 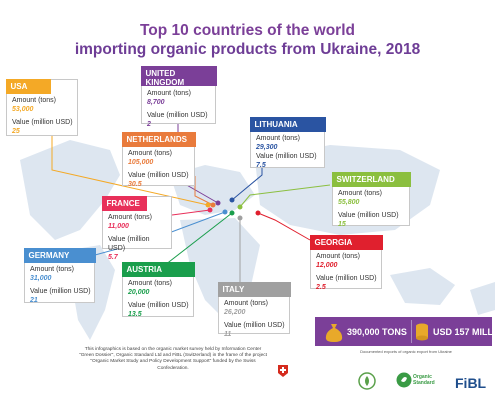 I want to click on amount-value: 105,000, so click(x=141, y=162).